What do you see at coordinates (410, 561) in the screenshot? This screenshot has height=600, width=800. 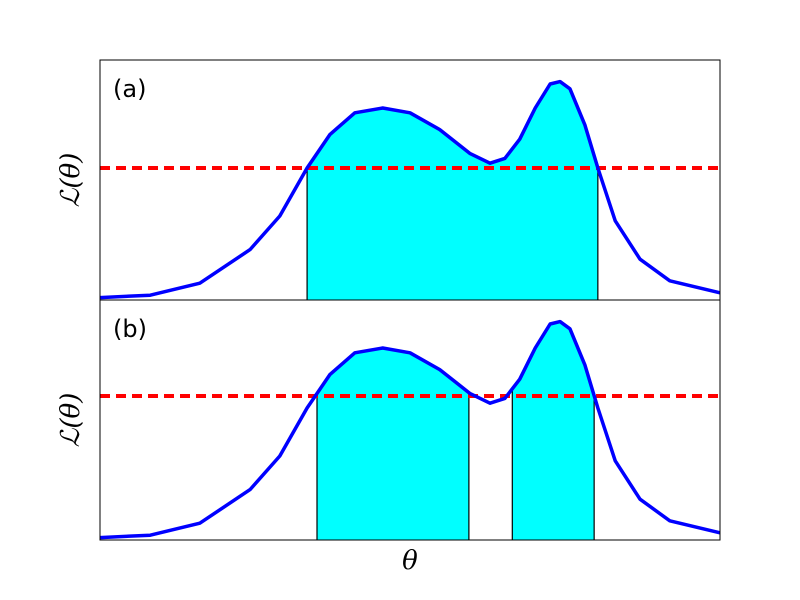 I see `x-axis-label: θ` at bounding box center [410, 561].